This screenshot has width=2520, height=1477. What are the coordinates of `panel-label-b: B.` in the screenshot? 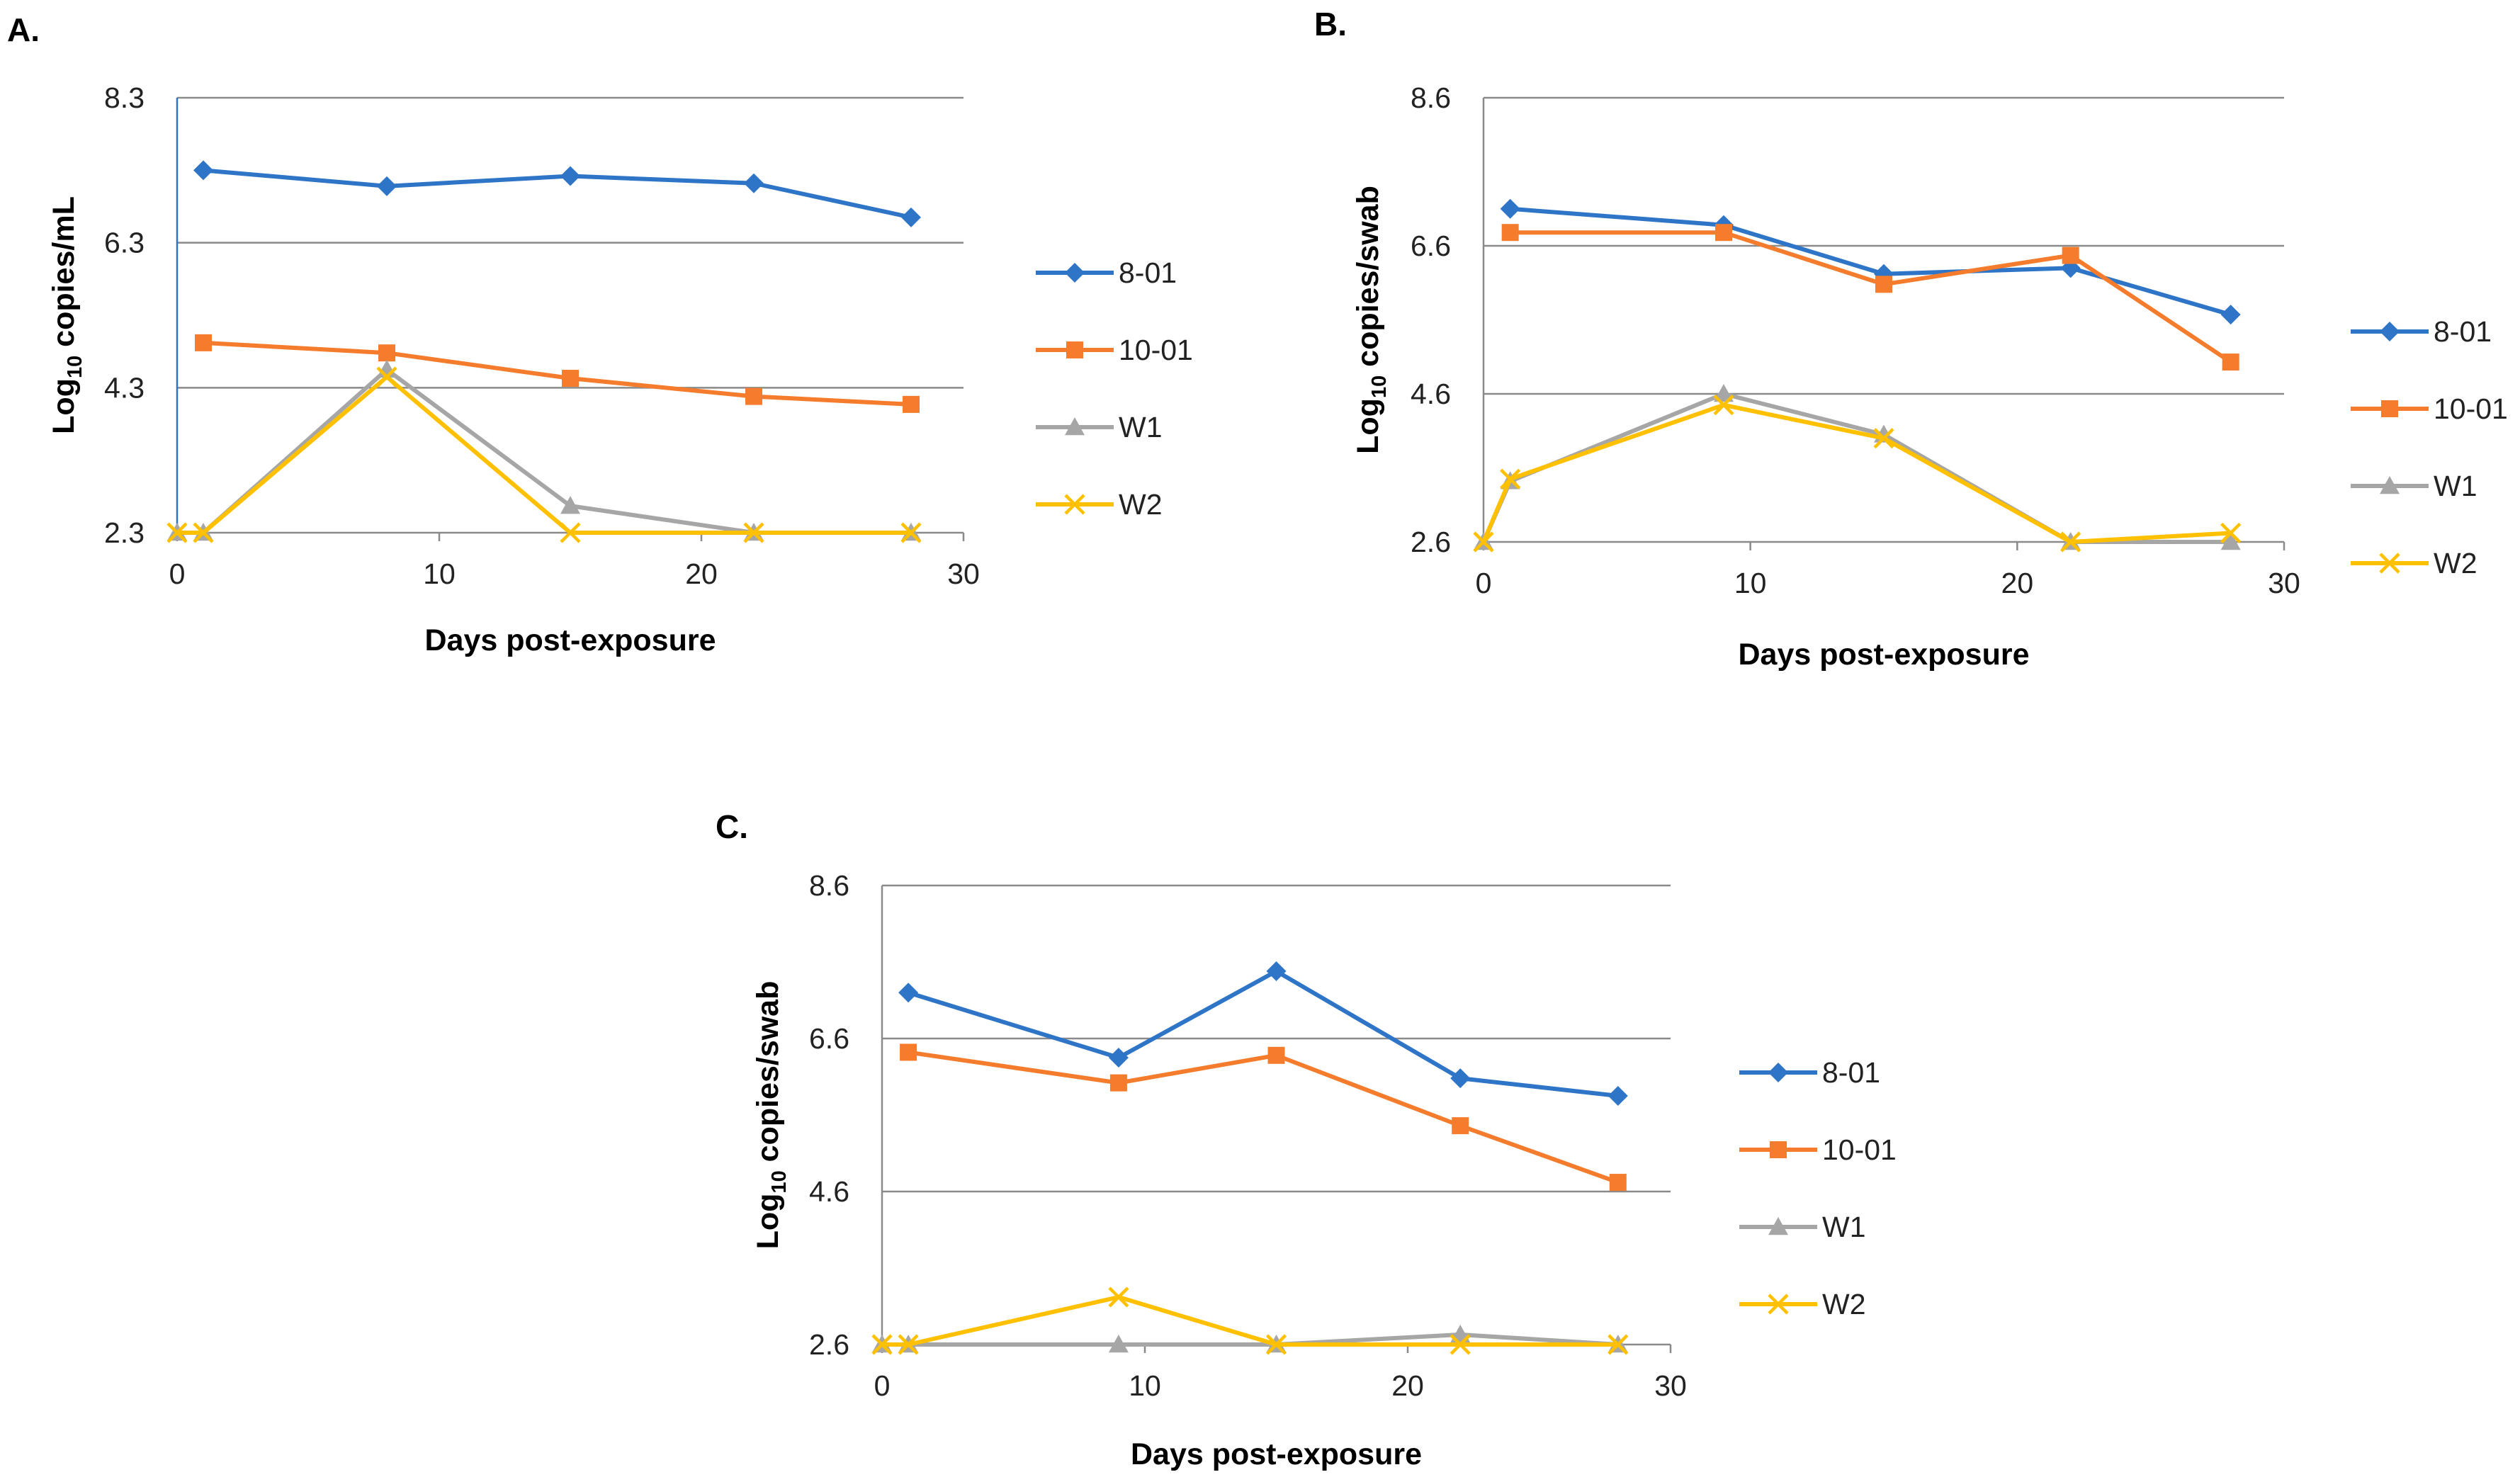 It's located at (1330, 24).